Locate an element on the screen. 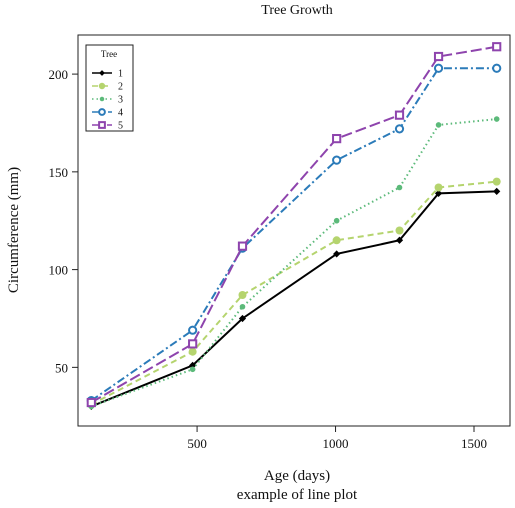 The image size is (515, 508). legend-label: 5 is located at coordinates (120, 126).